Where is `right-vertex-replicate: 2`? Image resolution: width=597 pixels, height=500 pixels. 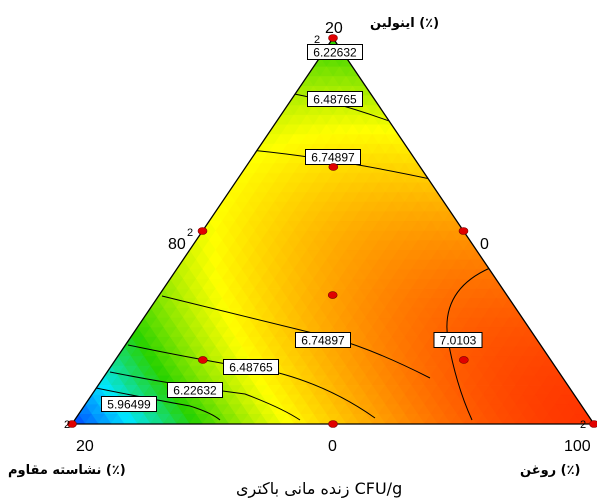 right-vertex-replicate: 2 is located at coordinates (583, 425).